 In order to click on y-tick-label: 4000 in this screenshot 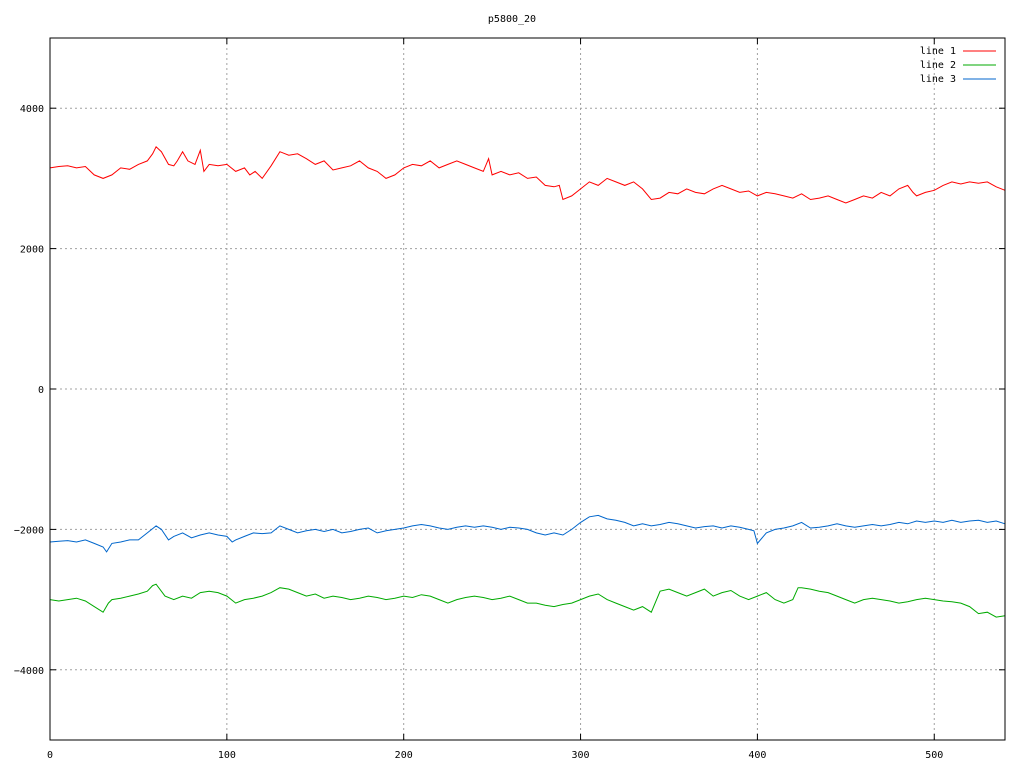, I will do `click(32, 109)`.